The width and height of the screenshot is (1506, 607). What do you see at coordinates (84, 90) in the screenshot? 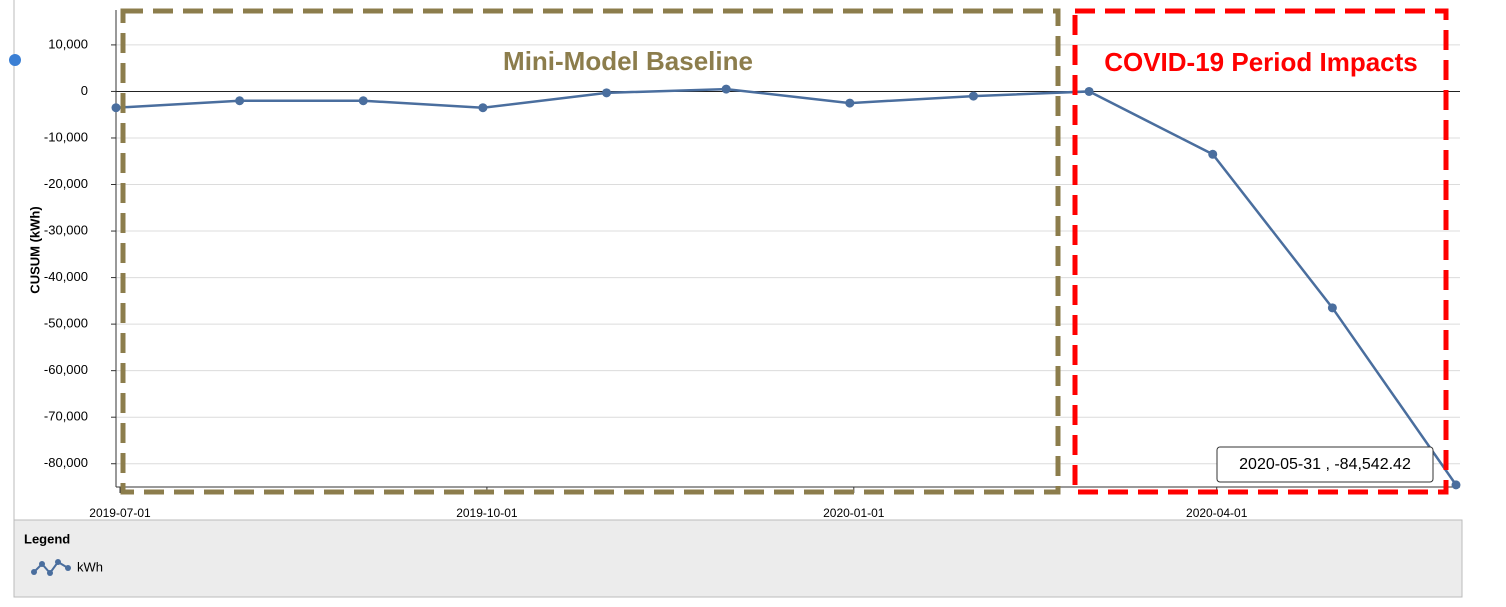
I see `y-tick-label: 0` at bounding box center [84, 90].